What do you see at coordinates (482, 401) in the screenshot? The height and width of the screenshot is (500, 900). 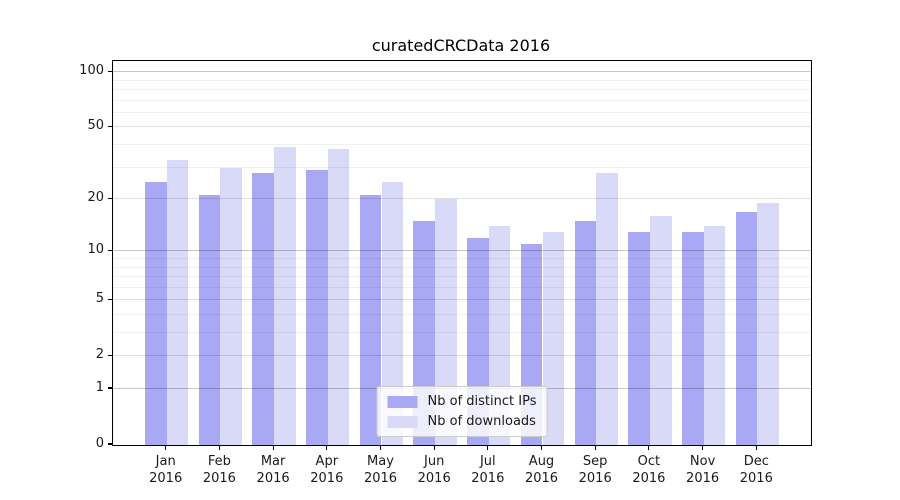 I see `legend-label: Nb of distinct IPs` at bounding box center [482, 401].